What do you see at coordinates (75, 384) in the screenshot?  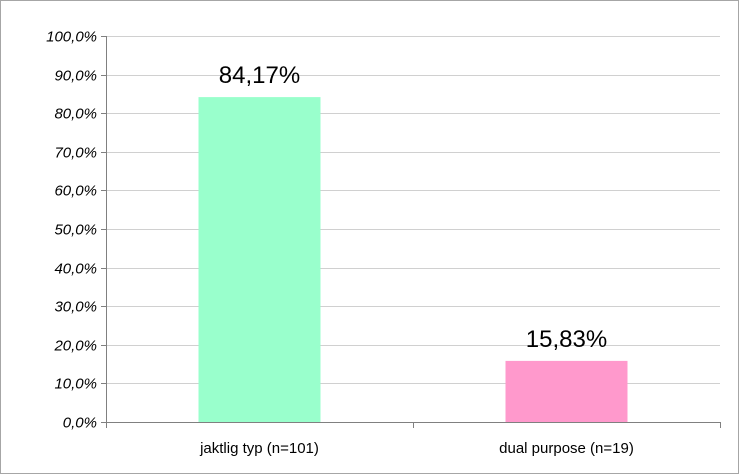 I see `y-tick-label: 10,0%` at bounding box center [75, 384].